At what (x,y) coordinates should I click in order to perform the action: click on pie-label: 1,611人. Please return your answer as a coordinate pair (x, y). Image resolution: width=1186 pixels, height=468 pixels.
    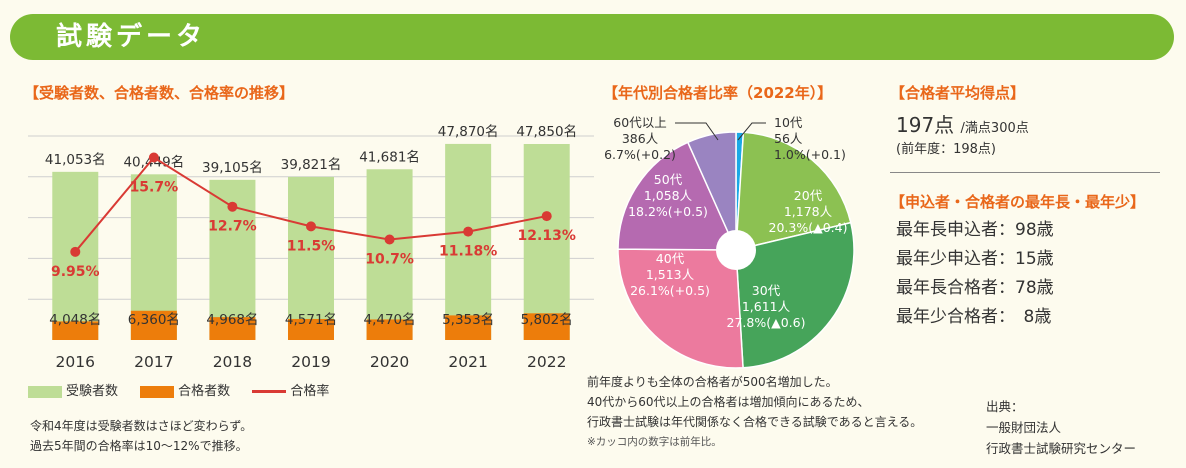
    Looking at the image, I should click on (766, 306).